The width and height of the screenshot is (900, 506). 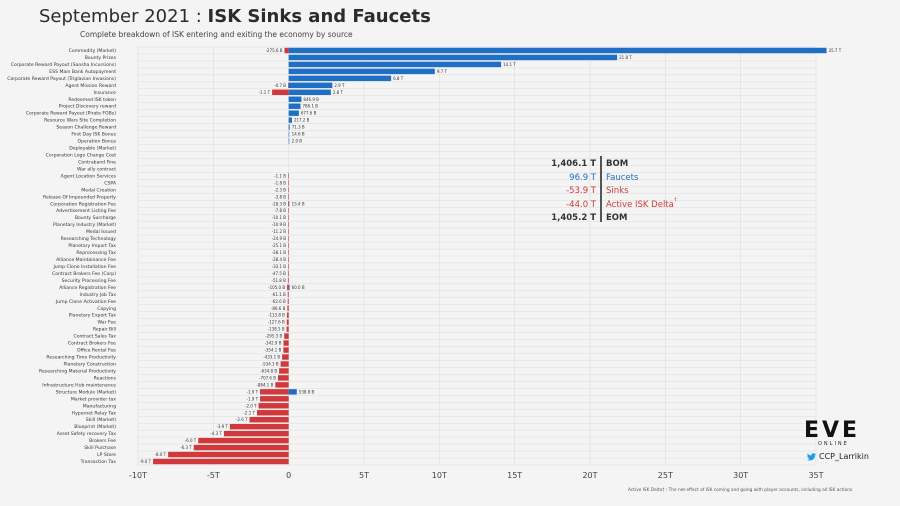 What do you see at coordinates (92, 246) in the screenshot?
I see `category-label: Planetary Import Tax` at bounding box center [92, 246].